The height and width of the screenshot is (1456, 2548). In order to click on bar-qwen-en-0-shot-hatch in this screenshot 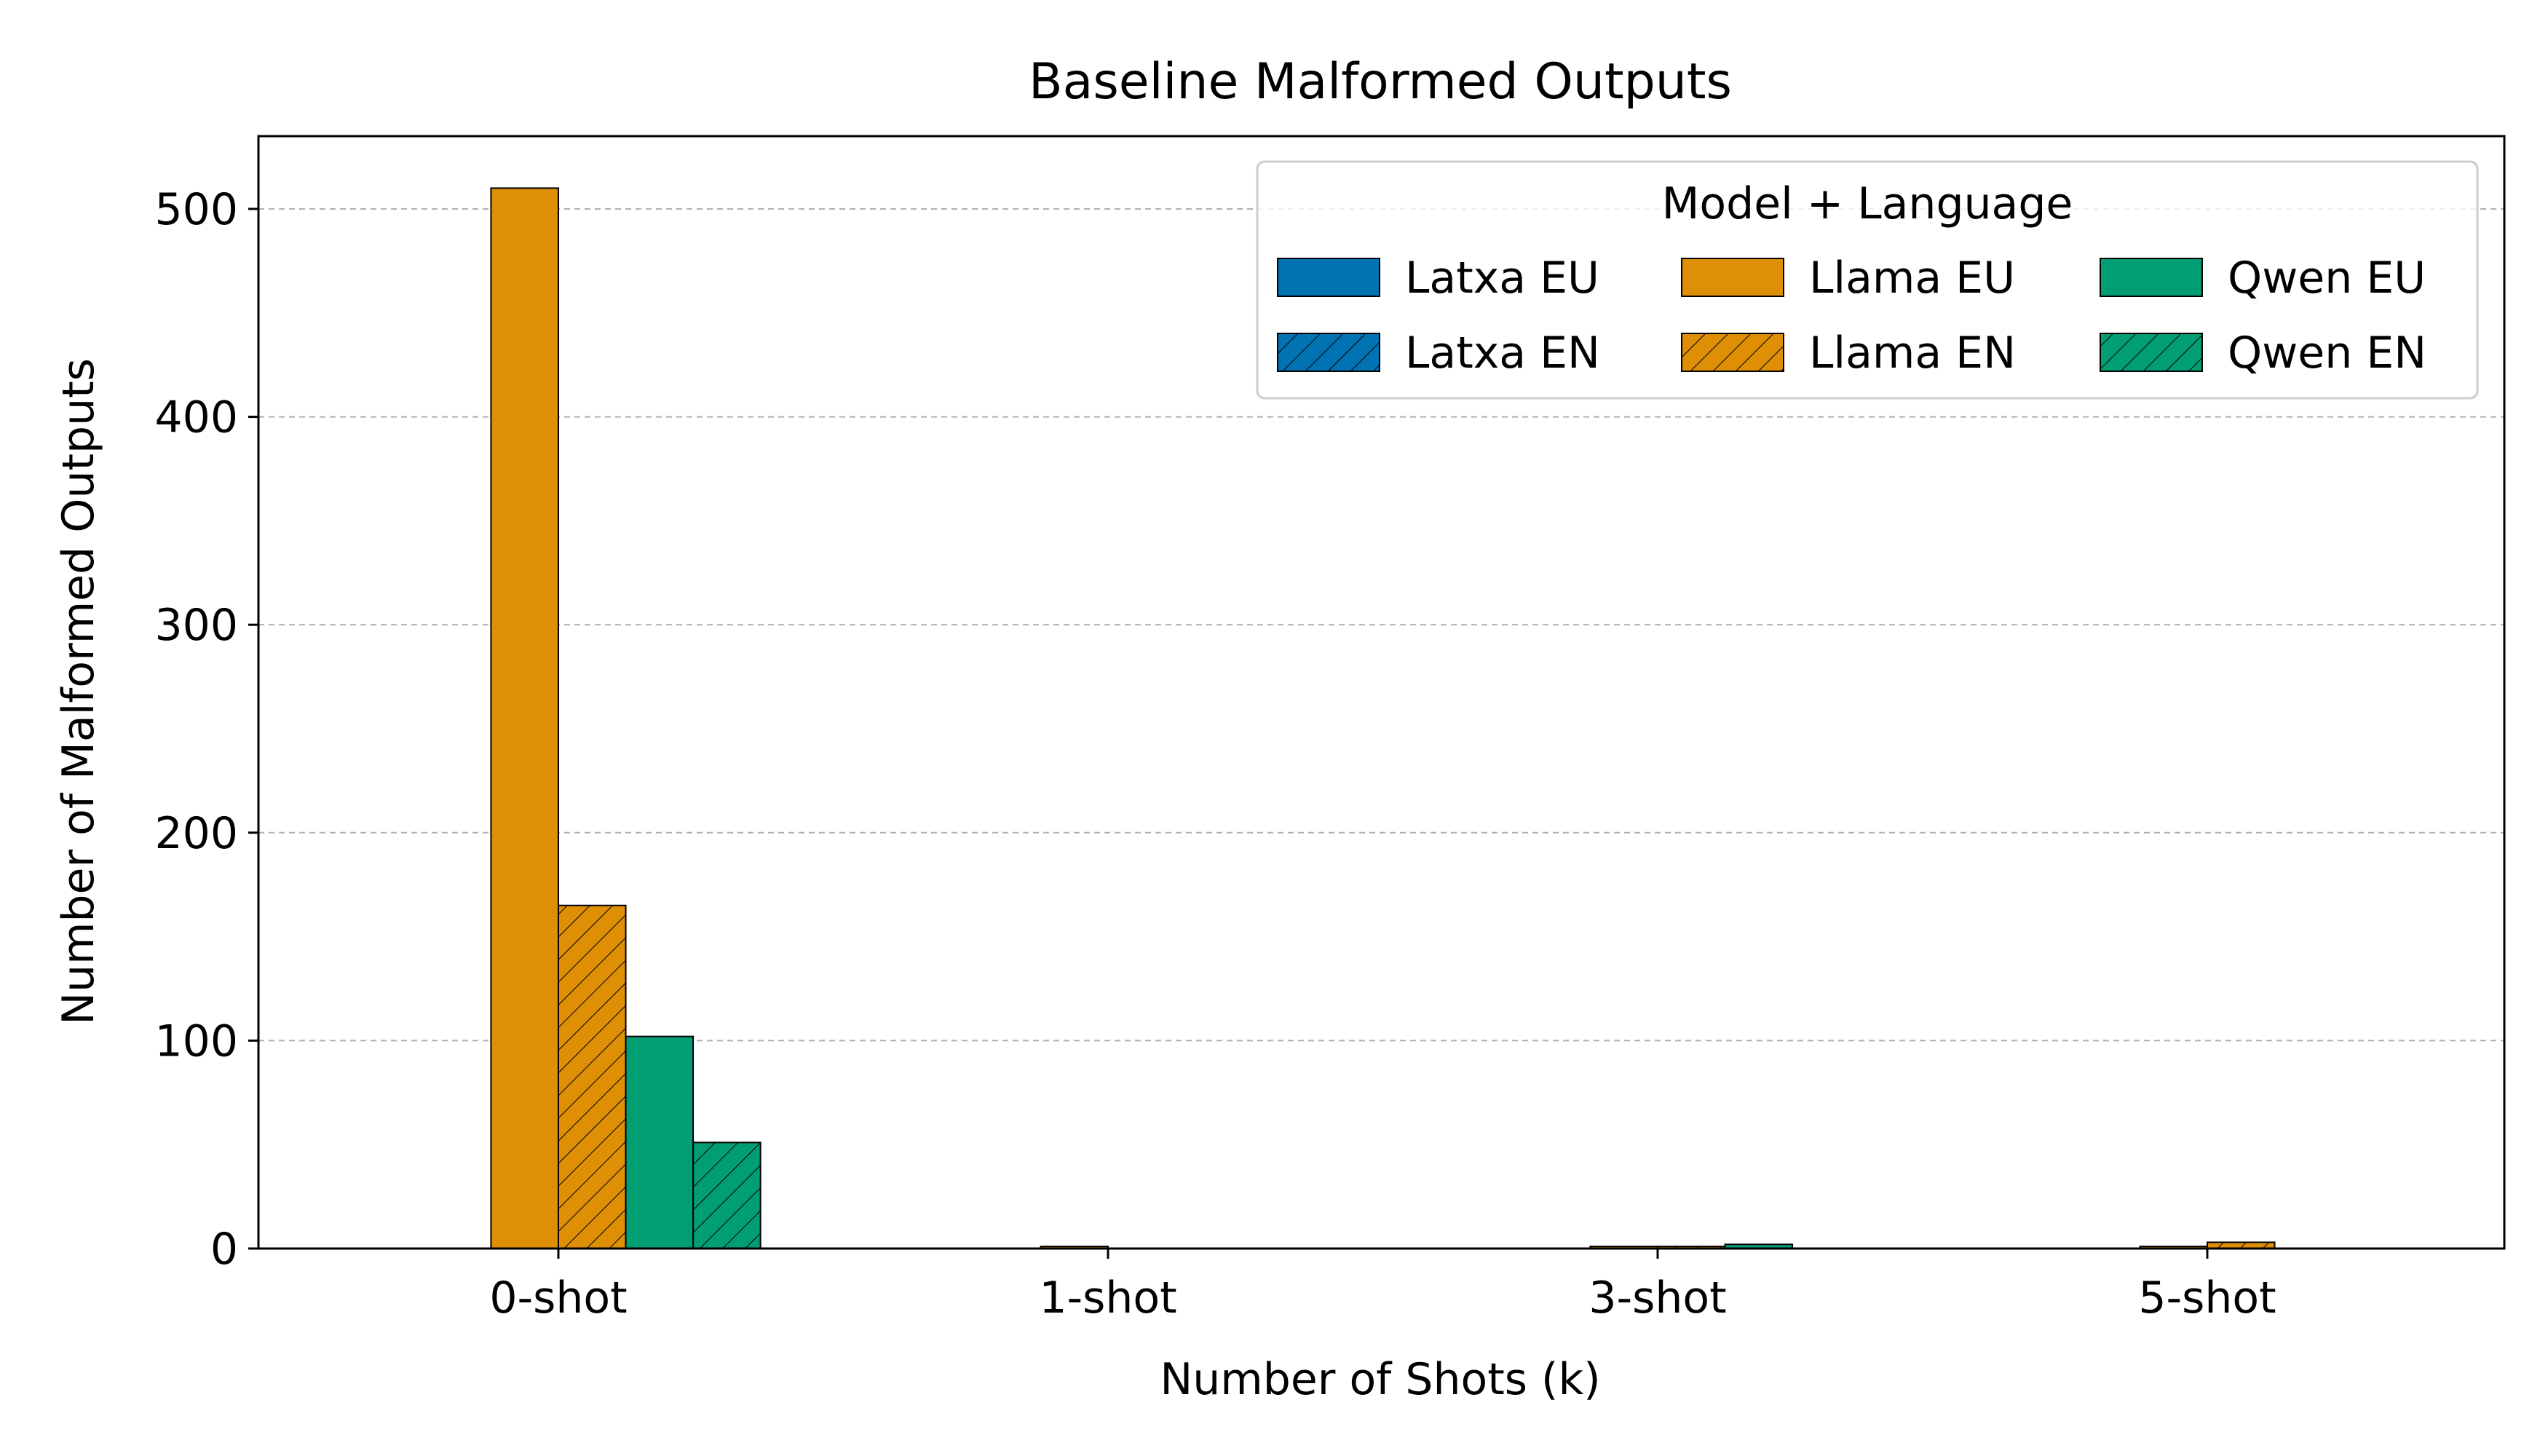, I will do `click(727, 1195)`.